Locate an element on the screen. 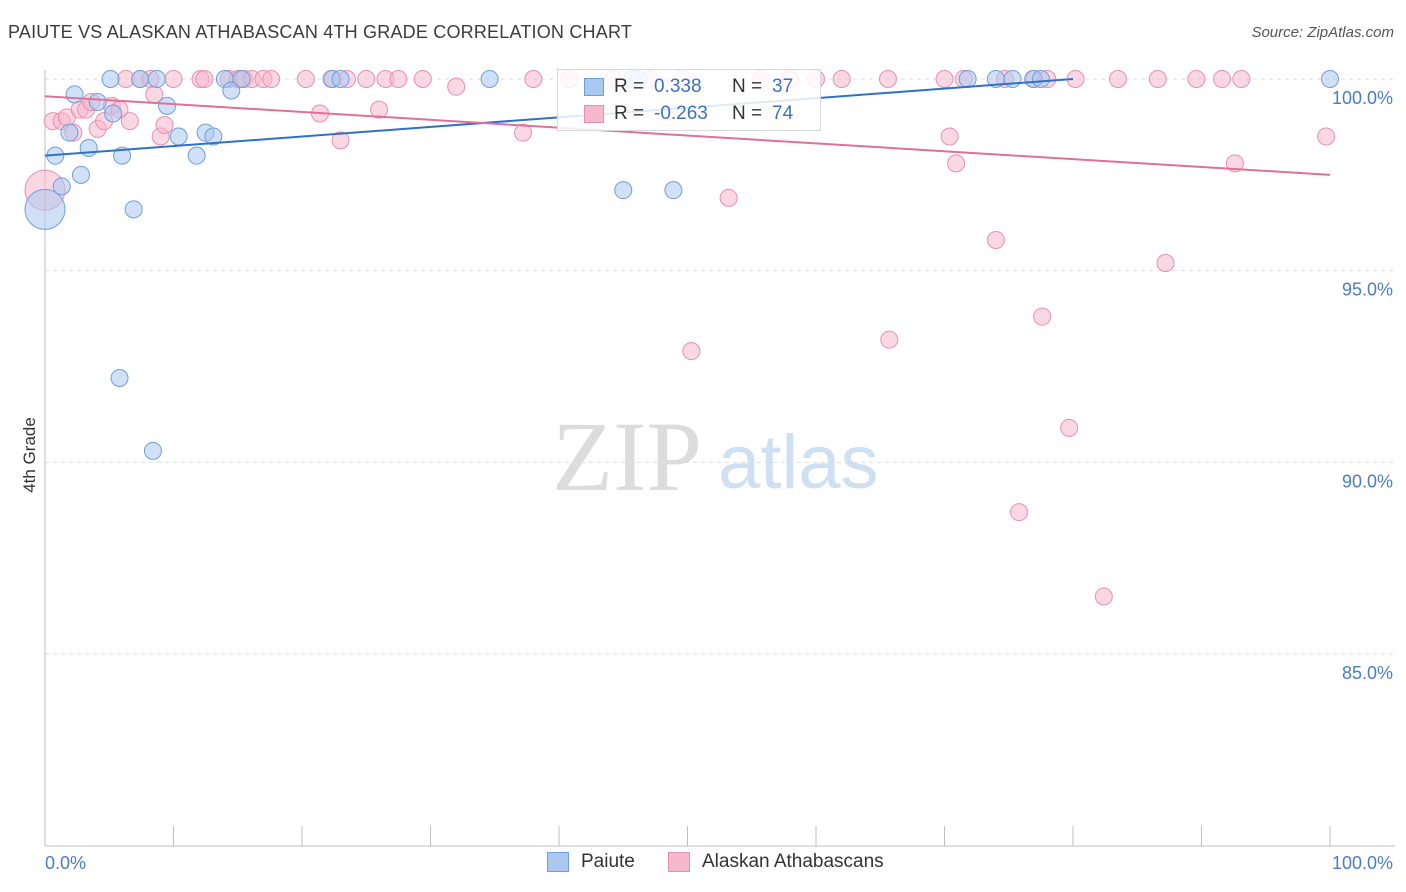 The image size is (1406, 892). x-tick-labels: 0.0% 100.0% is located at coordinates (719, 863).